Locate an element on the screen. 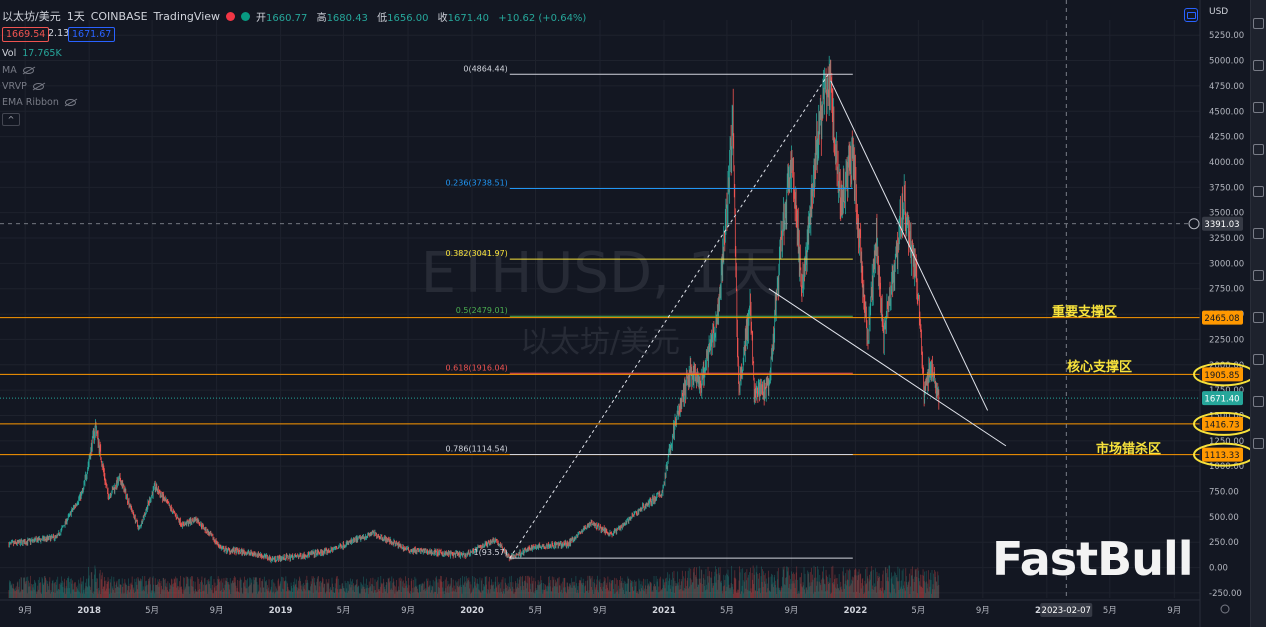  price-tick-label: 1250.00 is located at coordinates (1226, 442).